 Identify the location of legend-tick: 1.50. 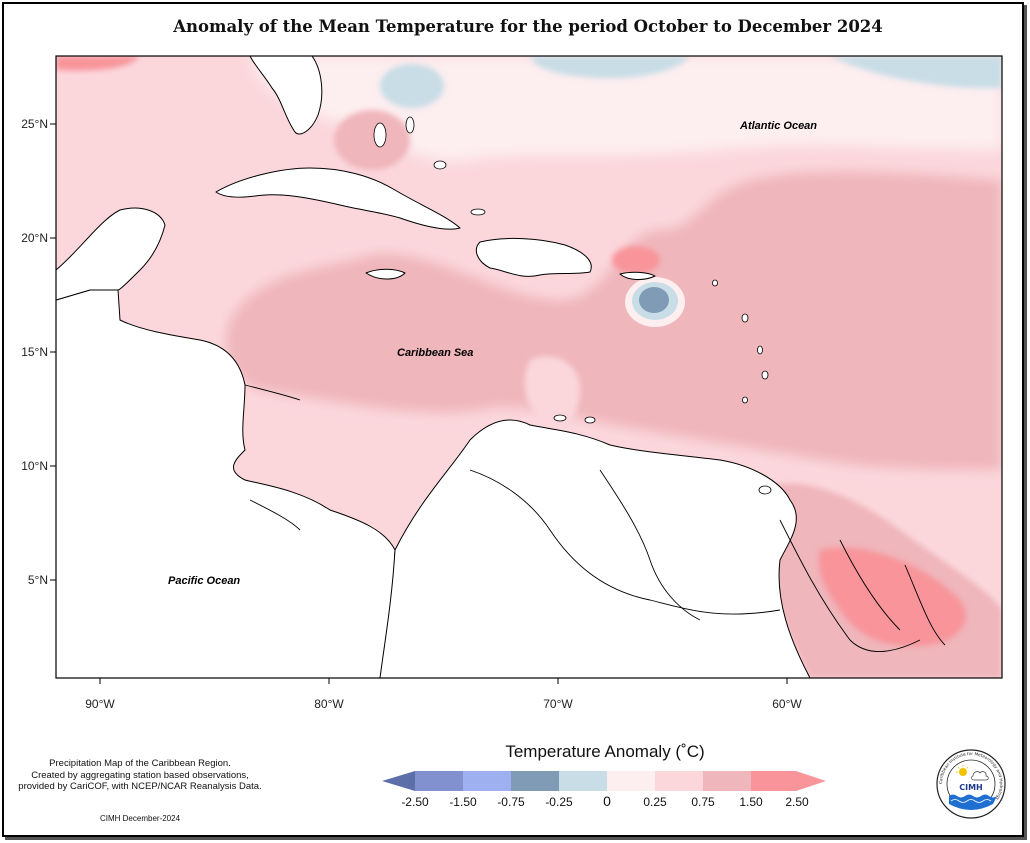
(751, 802).